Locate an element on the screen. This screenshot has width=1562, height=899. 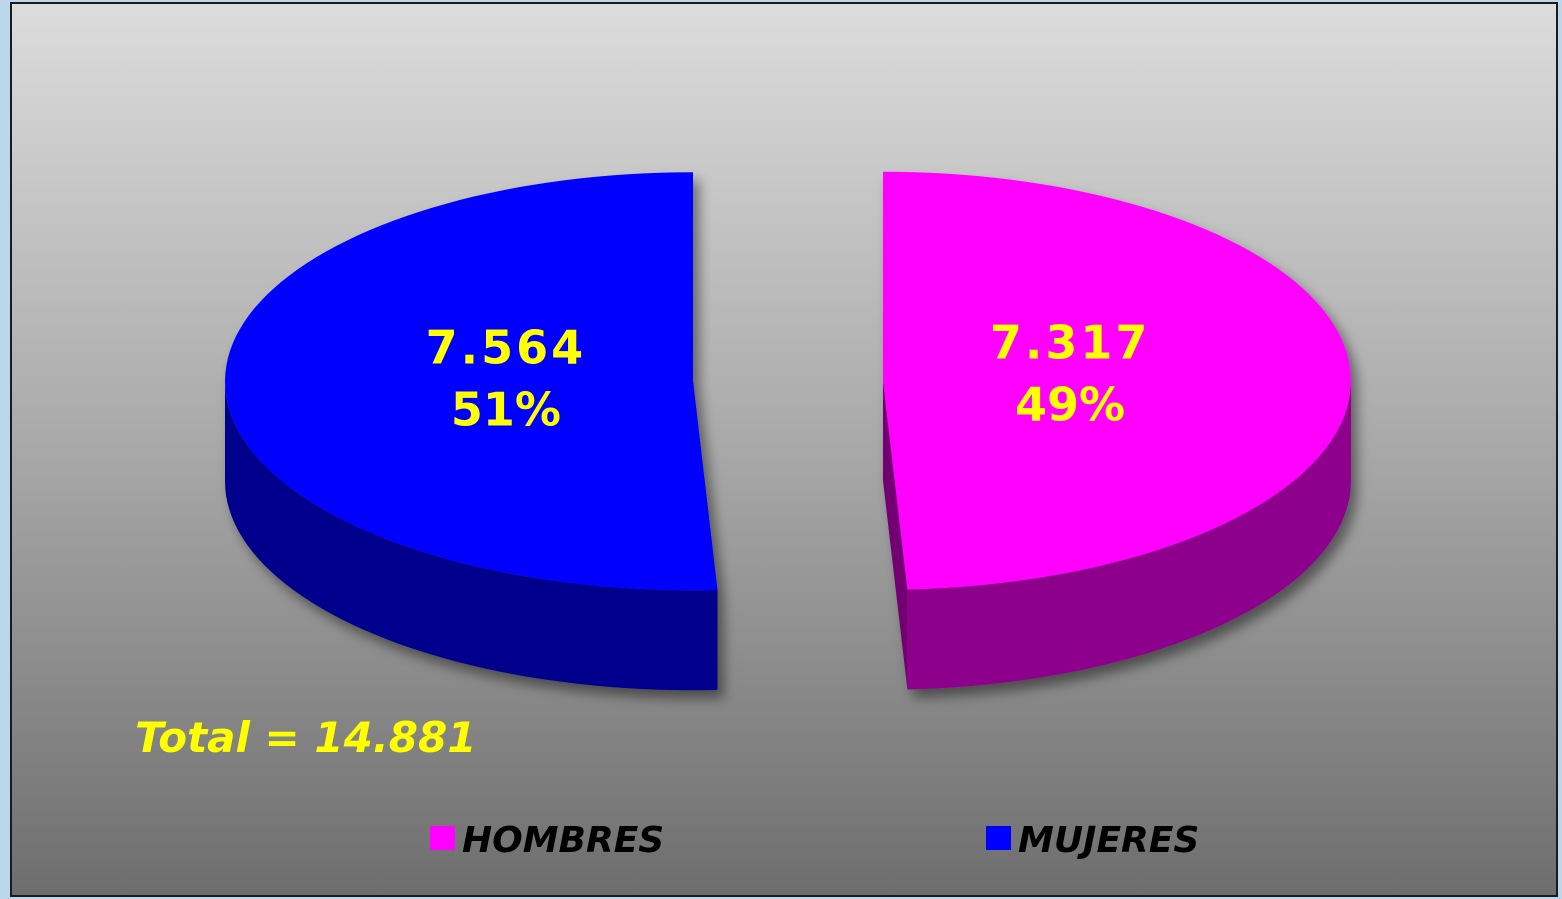
value-label: 7.317 is located at coordinates (1070, 343).